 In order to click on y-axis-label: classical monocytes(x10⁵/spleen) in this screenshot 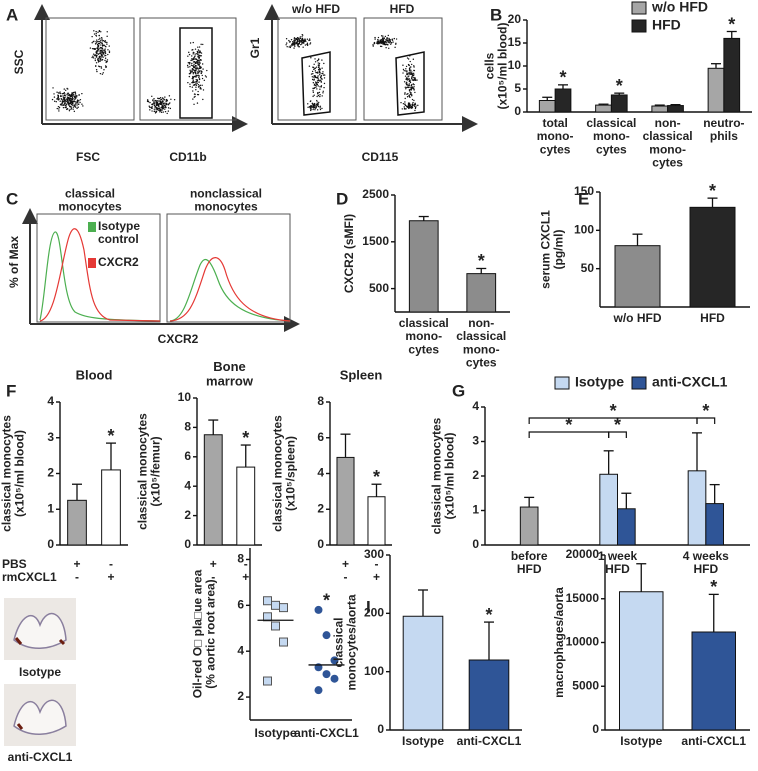, I will do `click(284, 473)`.